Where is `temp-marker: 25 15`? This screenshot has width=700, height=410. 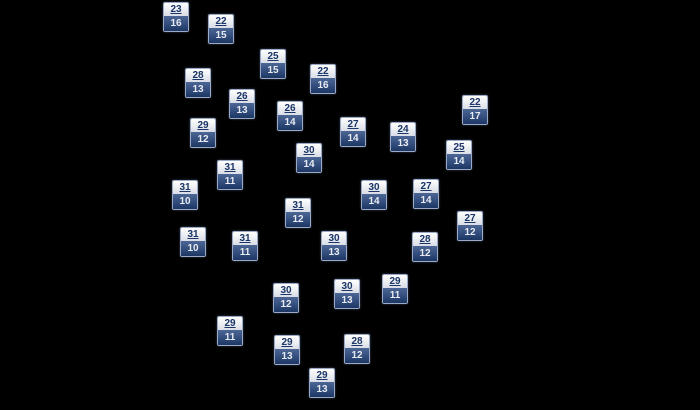
temp-marker: 25 15 is located at coordinates (273, 64).